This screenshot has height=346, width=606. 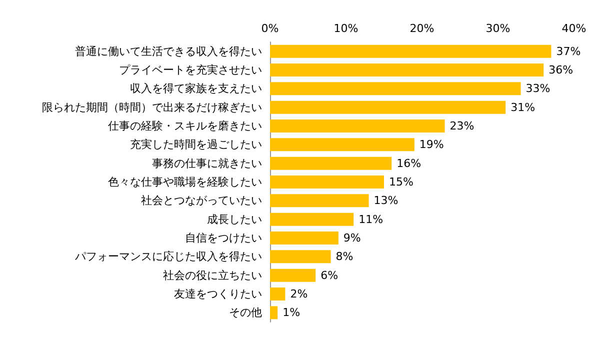 What do you see at coordinates (568, 51) in the screenshot?
I see `data-label: 37%` at bounding box center [568, 51].